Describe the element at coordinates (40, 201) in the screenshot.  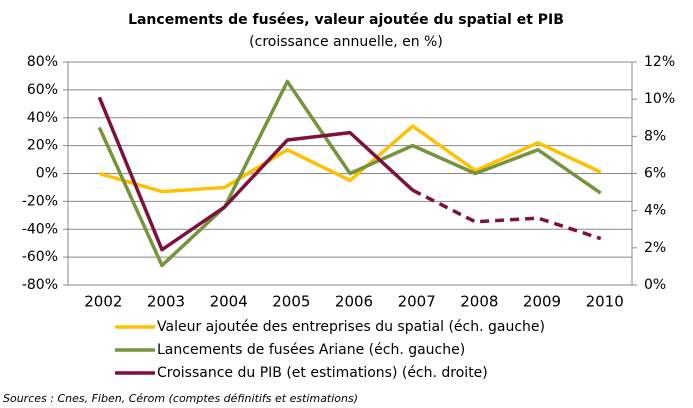
I see `y-tick-label: -20%` at that location.